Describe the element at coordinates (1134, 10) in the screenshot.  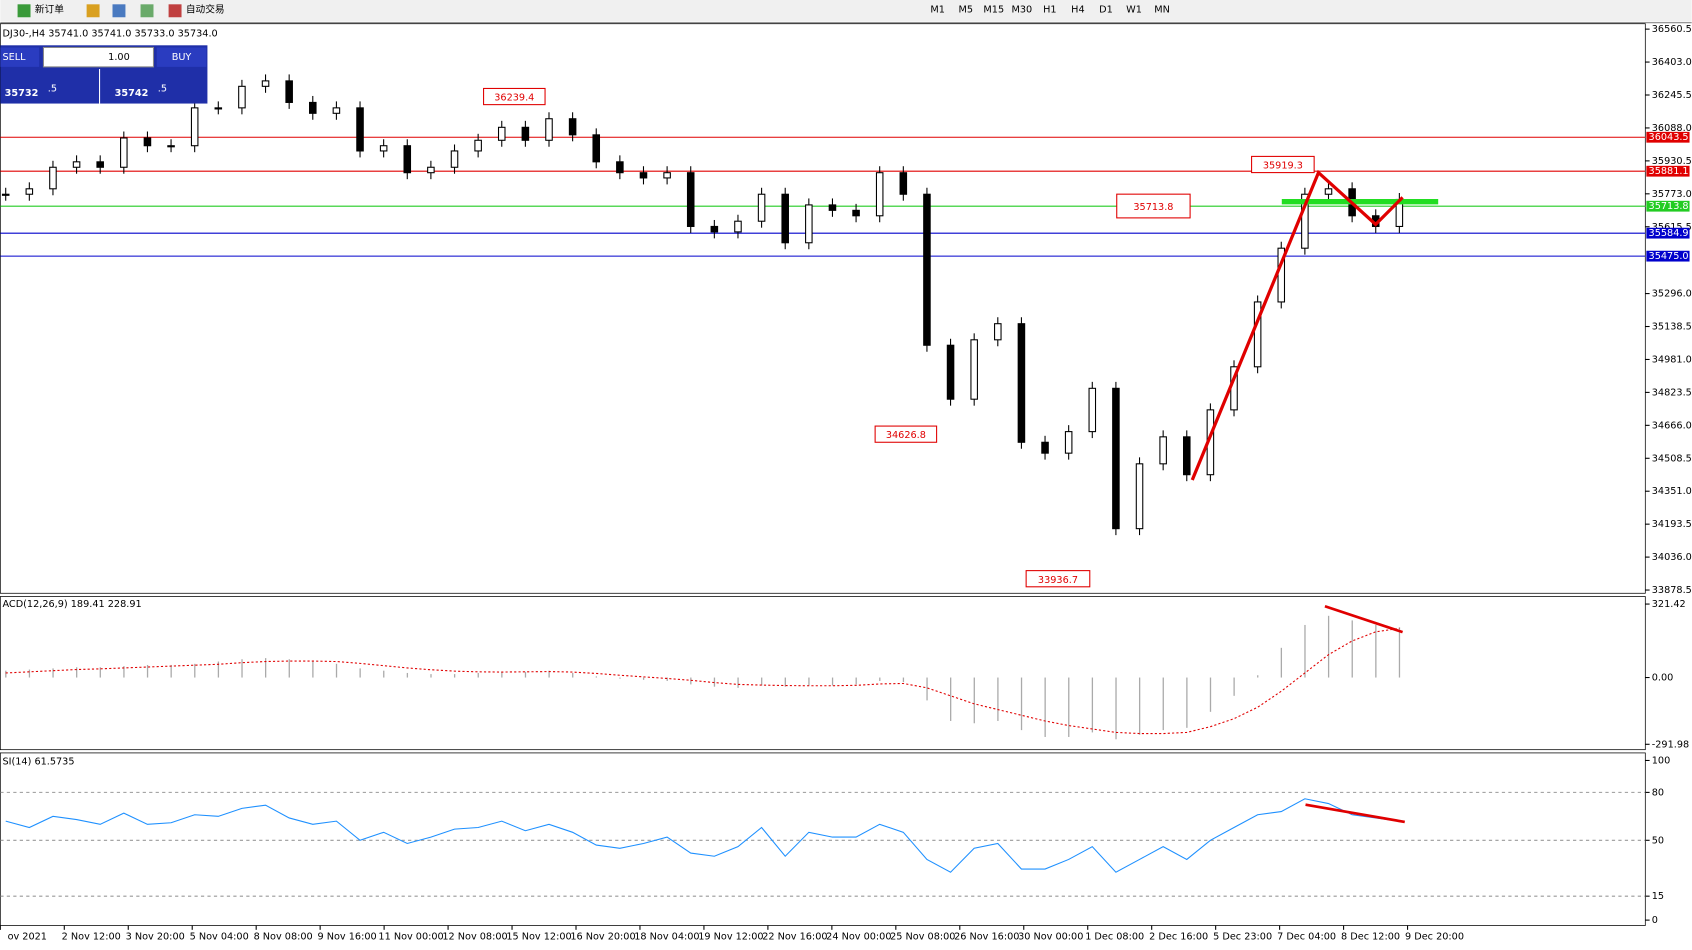
I see `timeframe-button: W1` at that location.